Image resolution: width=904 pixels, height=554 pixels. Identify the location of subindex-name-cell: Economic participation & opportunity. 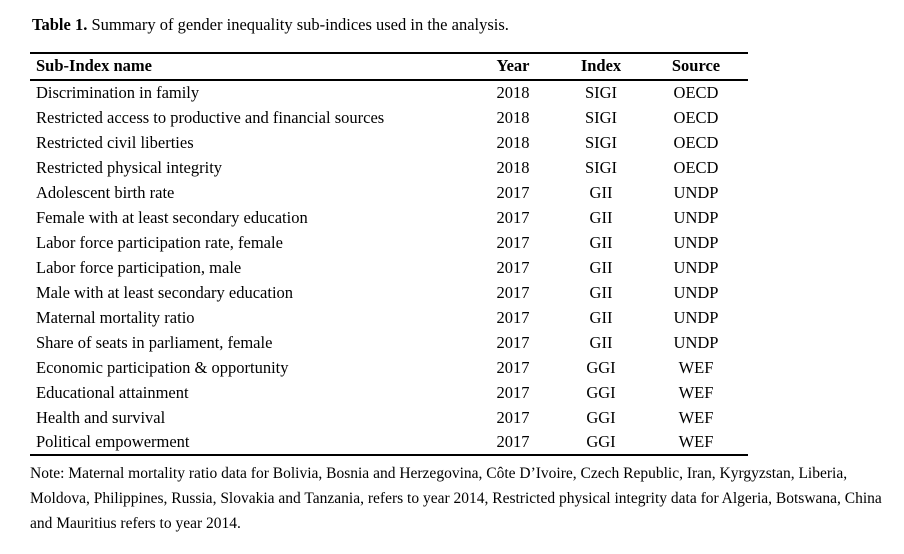
(162, 367).